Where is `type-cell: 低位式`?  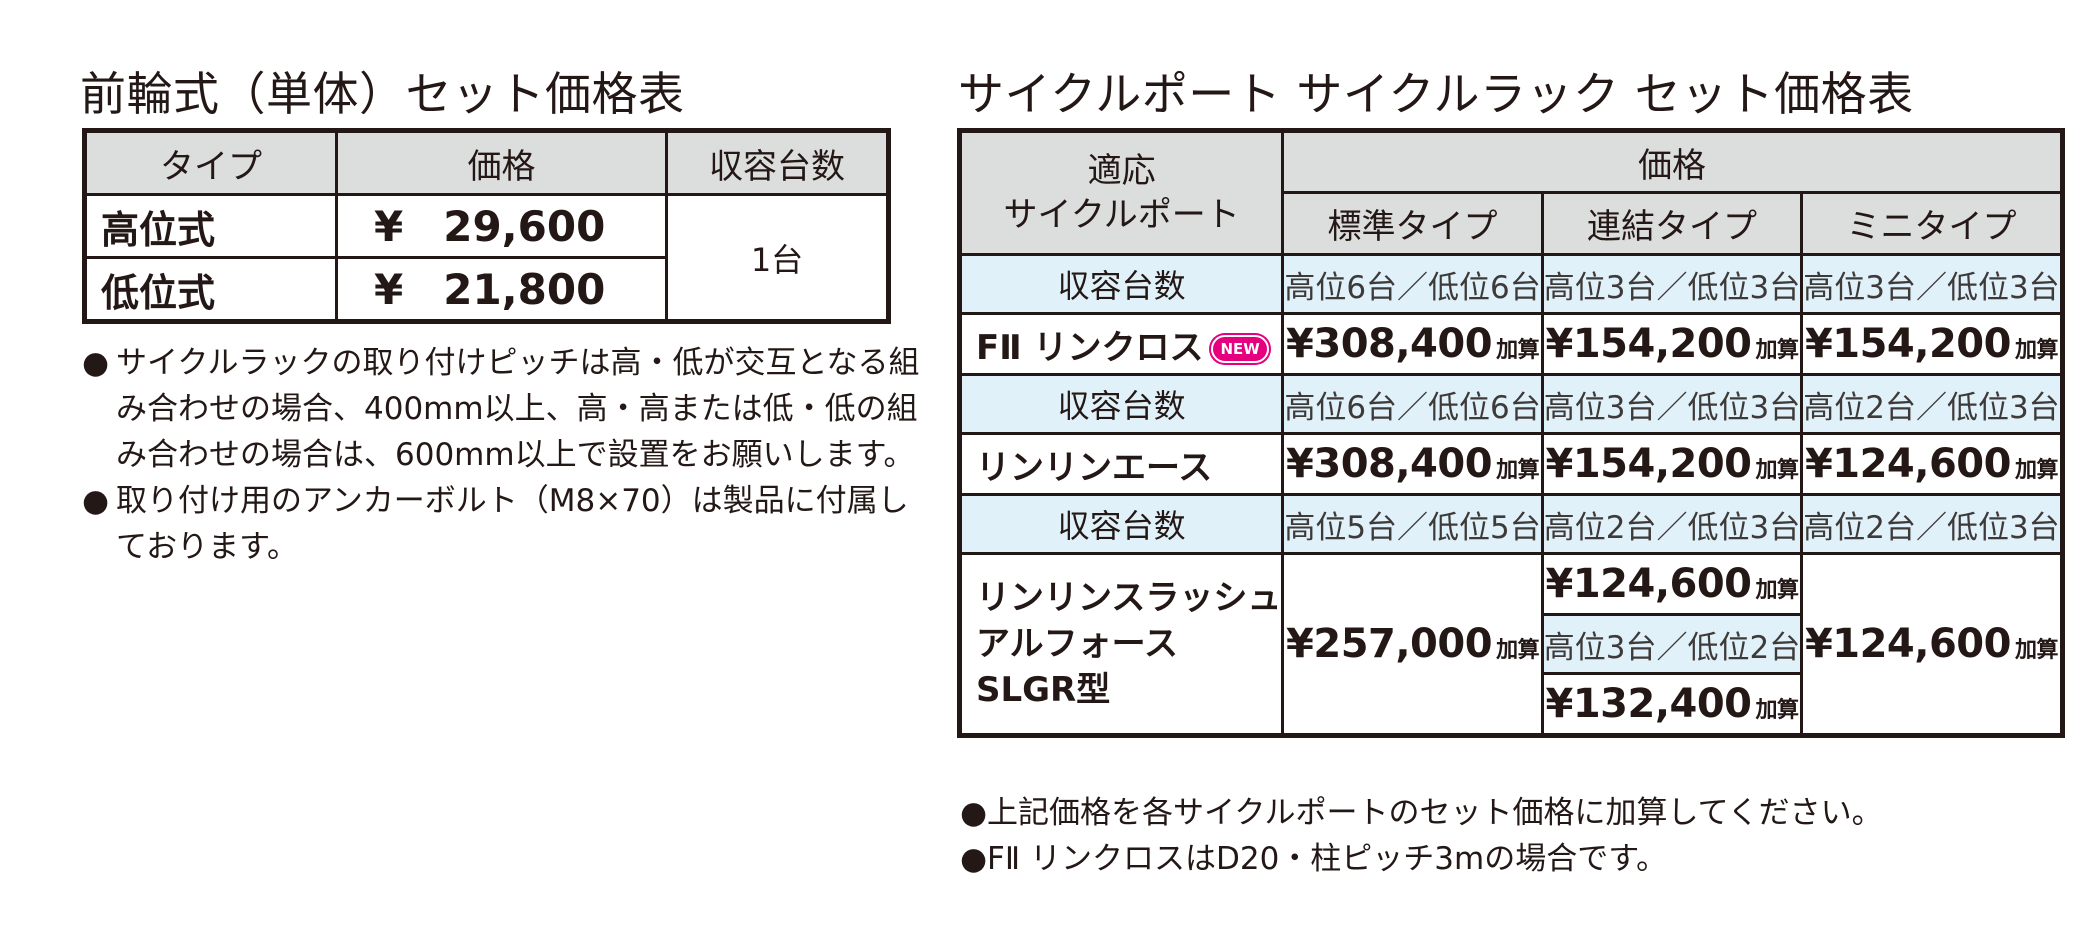 type-cell: 低位式 is located at coordinates (210, 289).